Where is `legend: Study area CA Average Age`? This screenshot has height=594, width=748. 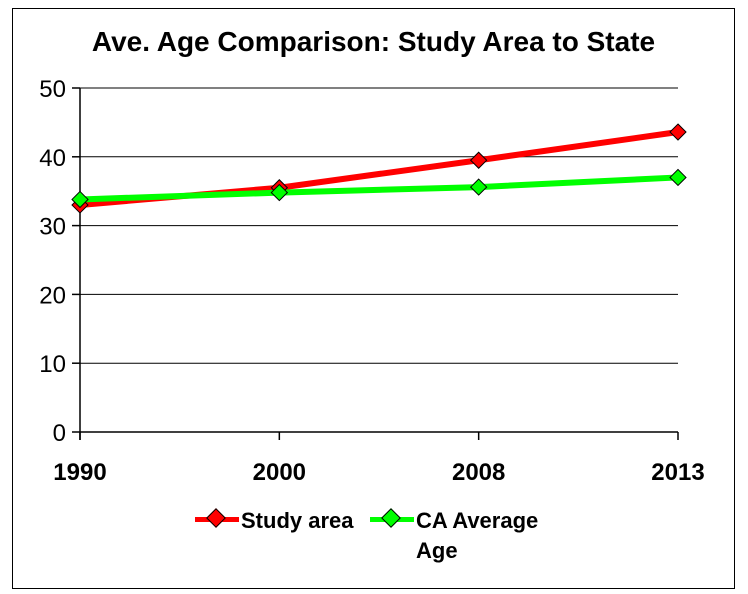
legend: Study area CA Average Age is located at coordinates (385, 546).